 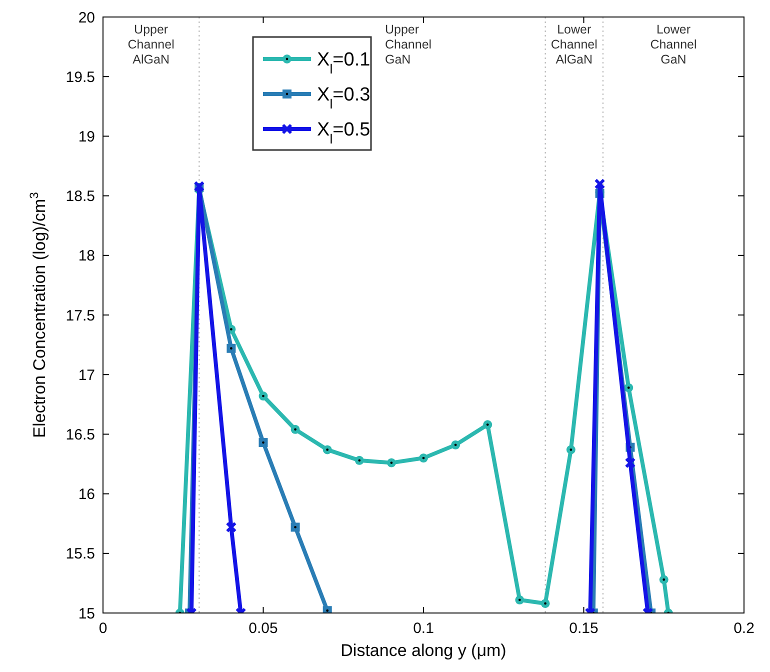 I want to click on x-tick-label: 0.2, so click(x=744, y=628).